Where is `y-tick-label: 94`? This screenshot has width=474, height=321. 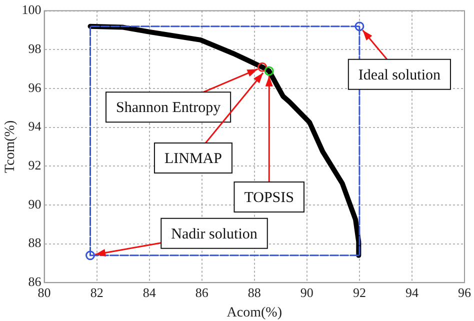 y-tick-label: 94 is located at coordinates (35, 126).